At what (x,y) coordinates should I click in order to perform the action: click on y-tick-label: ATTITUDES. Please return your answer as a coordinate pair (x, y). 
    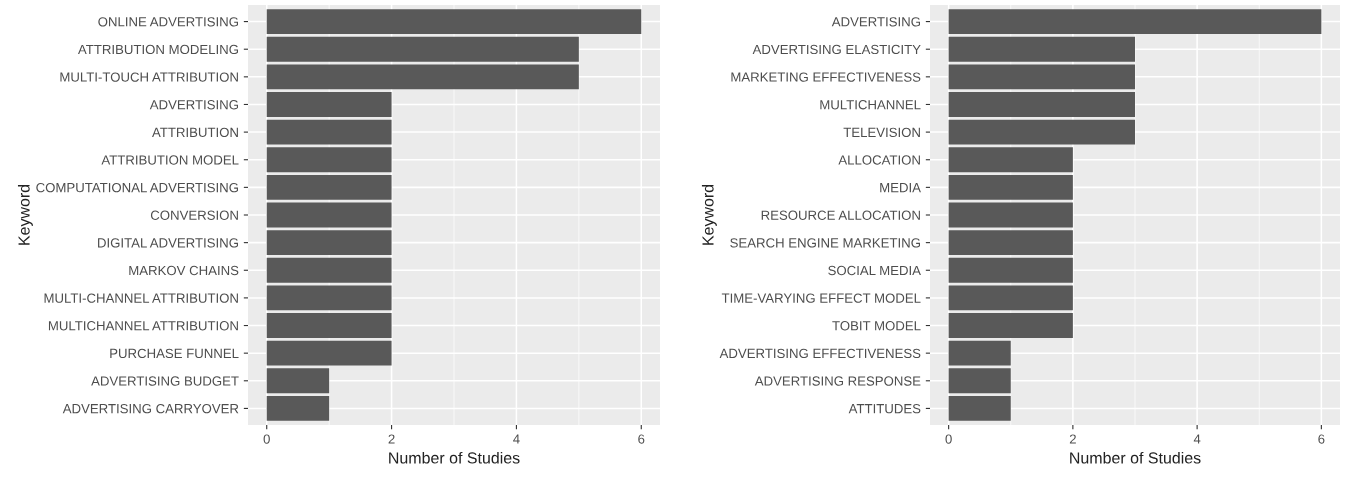
    Looking at the image, I should click on (884, 408).